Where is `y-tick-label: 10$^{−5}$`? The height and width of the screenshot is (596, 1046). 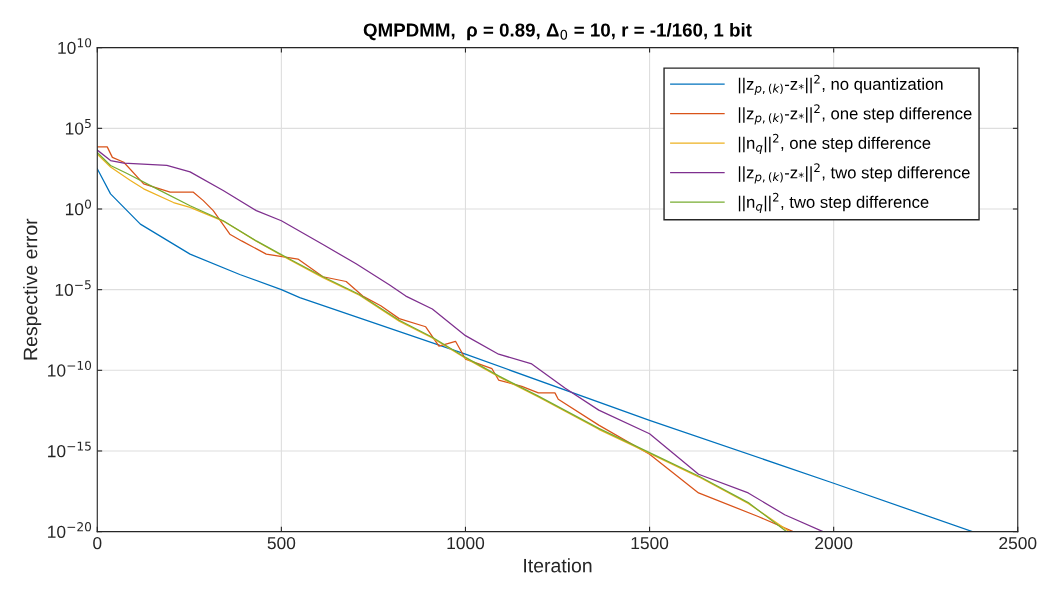 y-tick-label: 10$^{−5}$ is located at coordinates (73, 288).